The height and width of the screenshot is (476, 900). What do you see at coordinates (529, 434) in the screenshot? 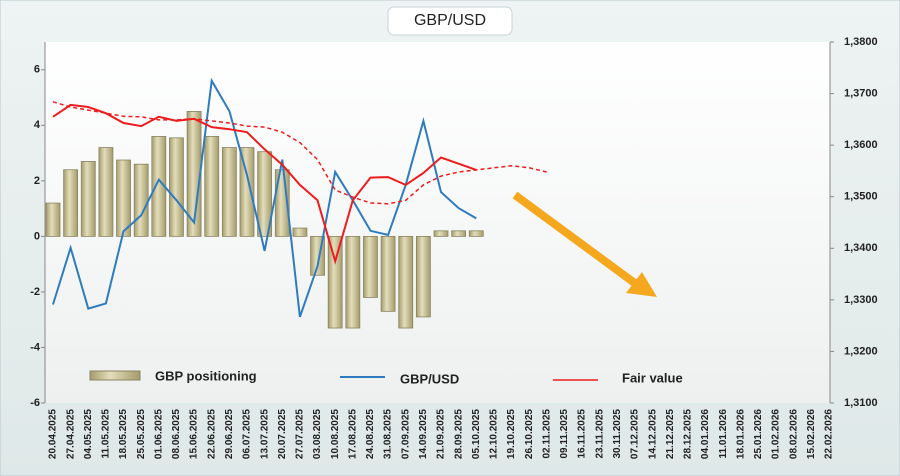
I see `x-tick-label: 26.10.2025` at bounding box center [529, 434].